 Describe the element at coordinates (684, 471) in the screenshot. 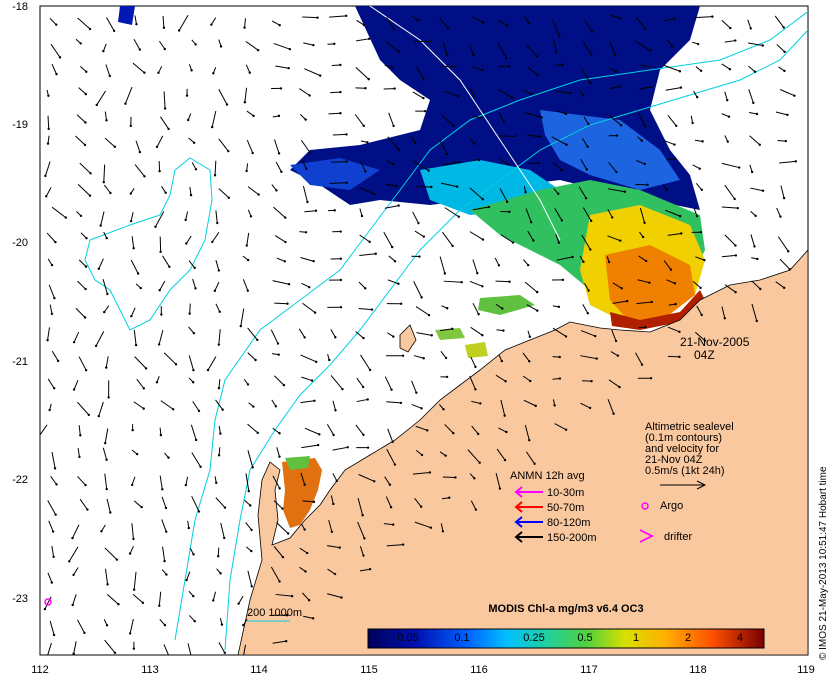

I see `altimetry-line: 0.5m/s (1kt 24h)` at that location.